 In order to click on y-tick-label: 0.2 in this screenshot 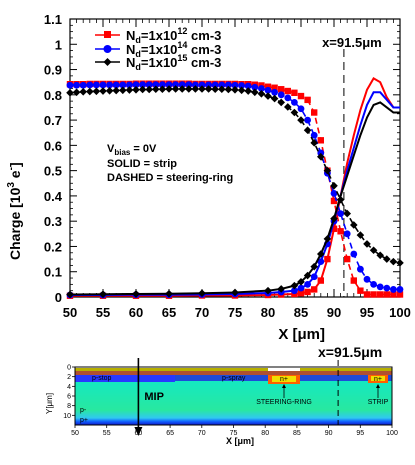, I will do `click(53, 246)`.